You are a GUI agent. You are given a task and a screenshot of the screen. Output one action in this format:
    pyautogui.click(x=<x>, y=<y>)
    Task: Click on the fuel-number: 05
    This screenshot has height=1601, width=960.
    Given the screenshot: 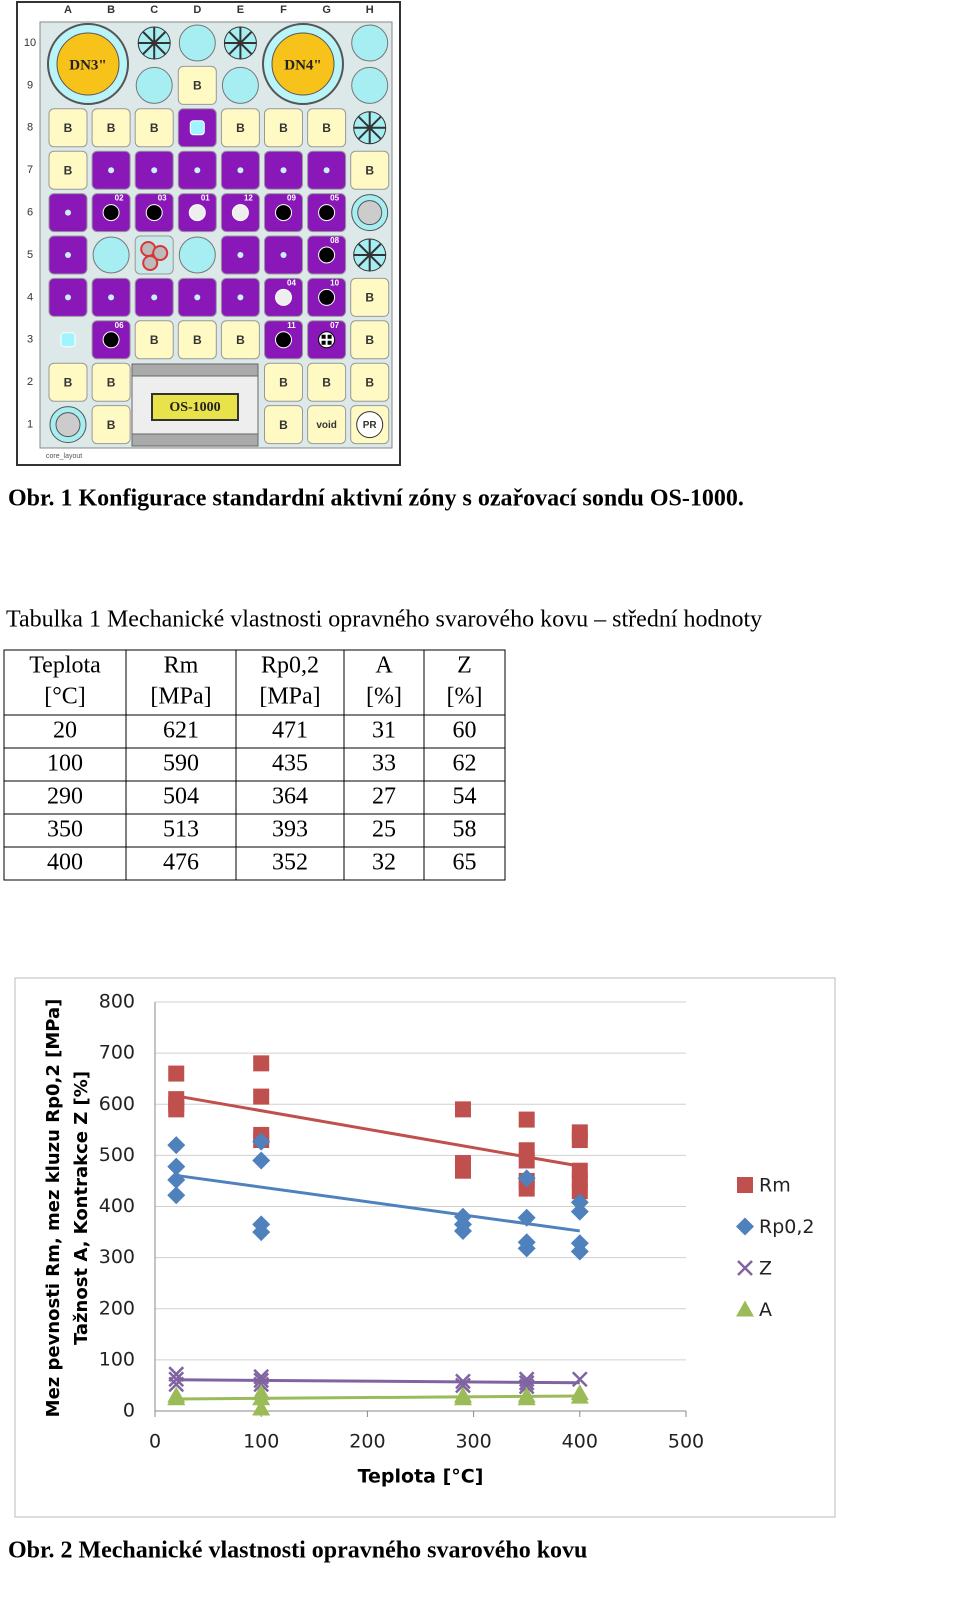 What is the action you would take?
    pyautogui.click(x=334, y=198)
    